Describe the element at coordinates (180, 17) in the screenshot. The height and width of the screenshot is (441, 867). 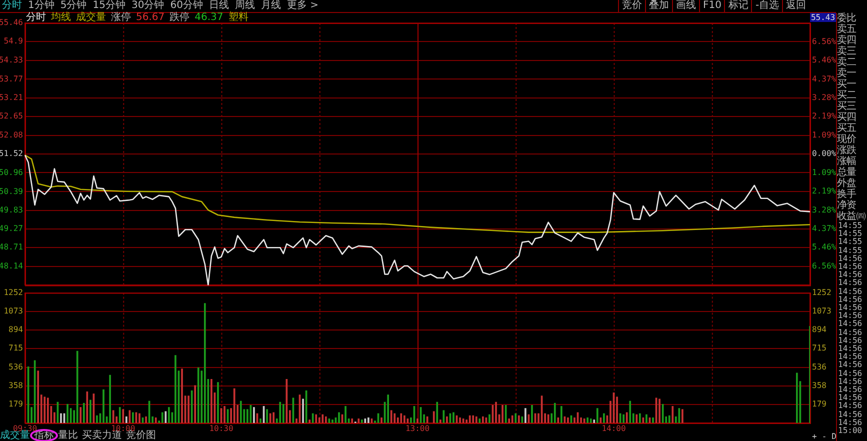
I see `annotation: 跌停` at that location.